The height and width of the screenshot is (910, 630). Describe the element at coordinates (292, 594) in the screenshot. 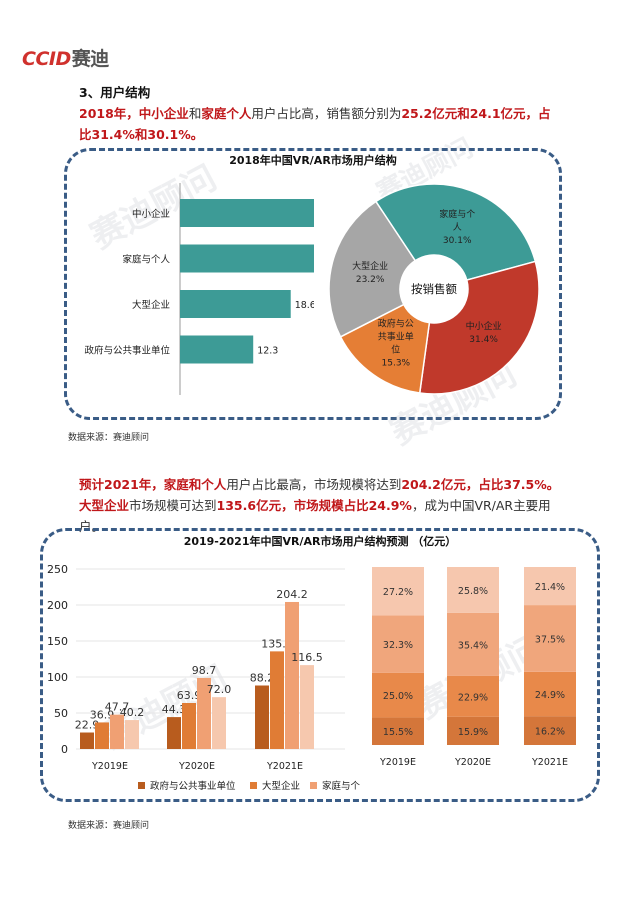

I see `gbar-value-label: 204.2` at that location.